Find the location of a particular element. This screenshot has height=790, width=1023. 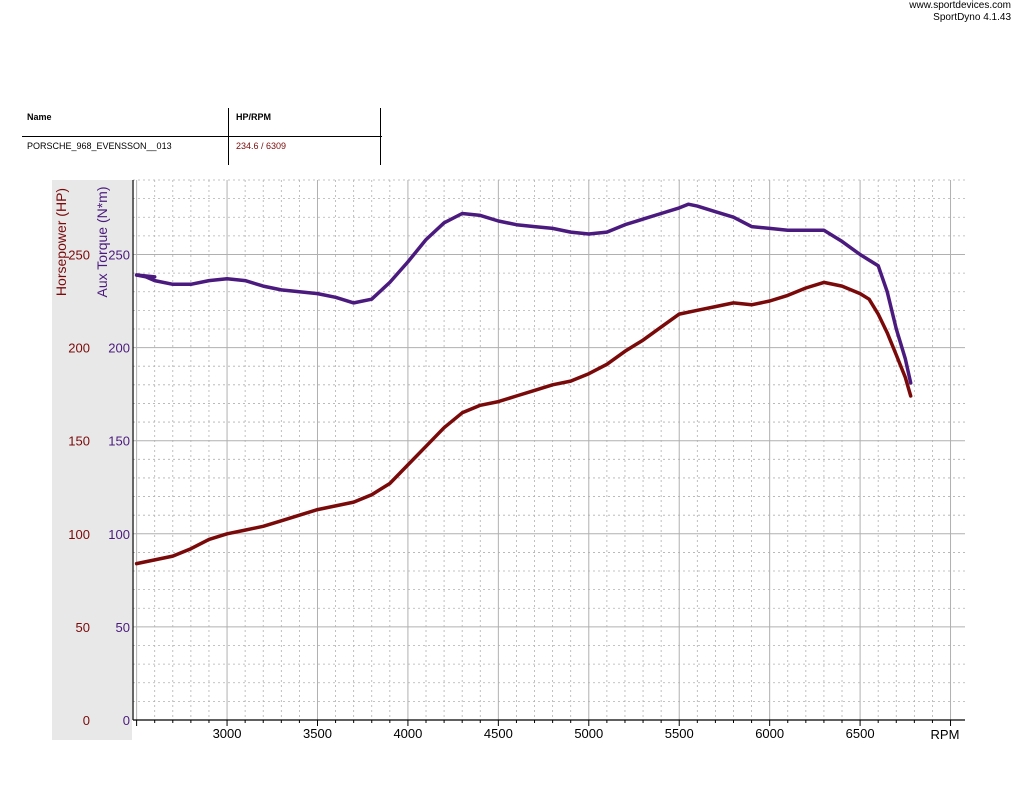

x-axis-title: RPM is located at coordinates (945, 734).